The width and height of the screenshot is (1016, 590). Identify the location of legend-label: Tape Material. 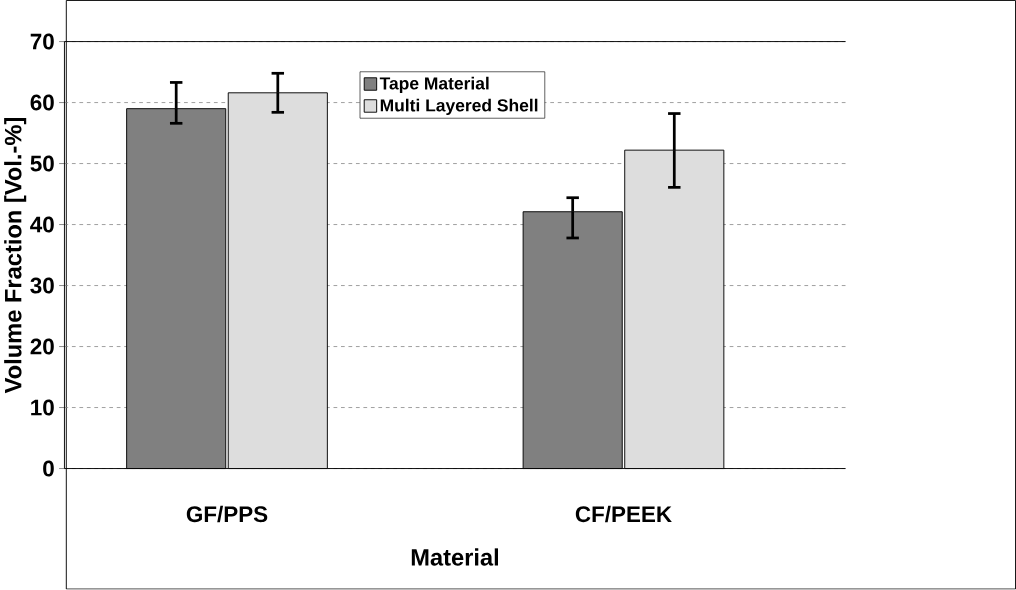
(434, 85).